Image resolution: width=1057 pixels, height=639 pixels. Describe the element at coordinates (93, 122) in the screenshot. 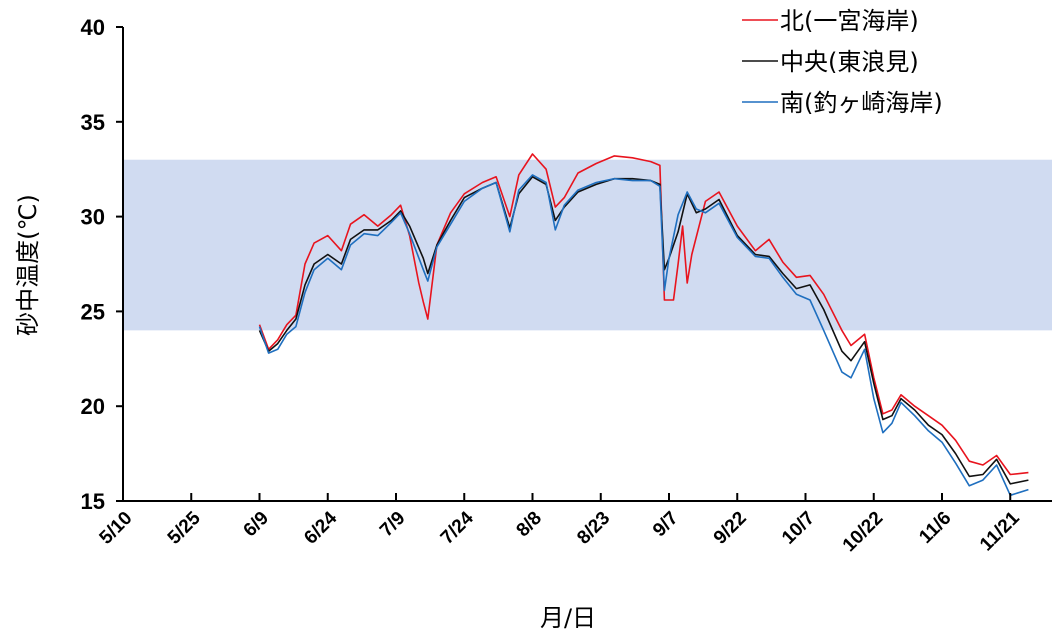

I see `y-tick-label: 35` at that location.